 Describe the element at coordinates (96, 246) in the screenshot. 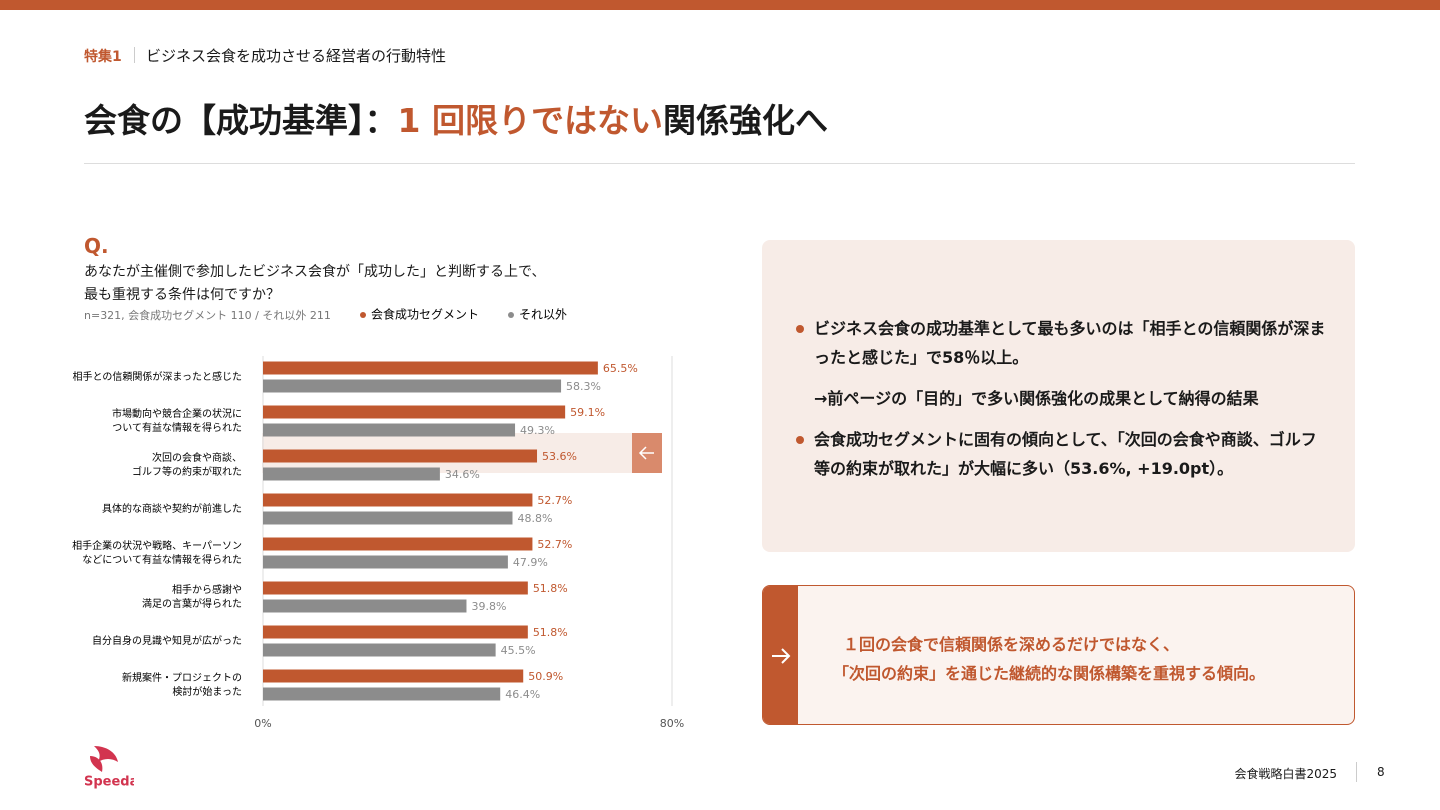

I see `question-mark: Q.` at that location.